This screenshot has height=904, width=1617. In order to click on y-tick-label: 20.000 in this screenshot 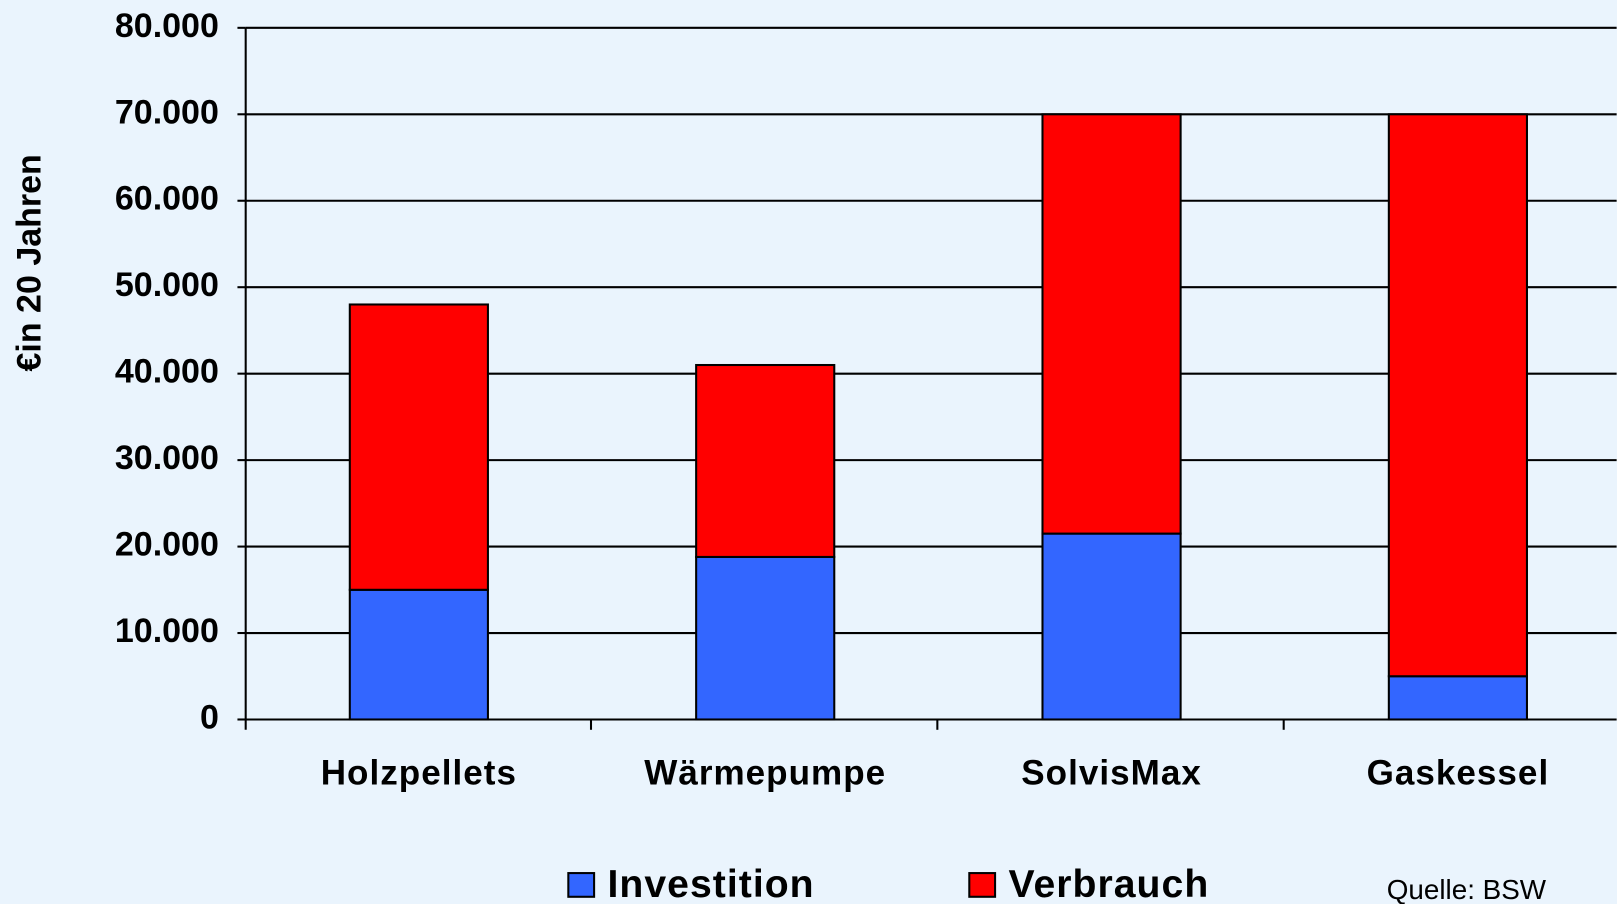, I will do `click(167, 545)`.